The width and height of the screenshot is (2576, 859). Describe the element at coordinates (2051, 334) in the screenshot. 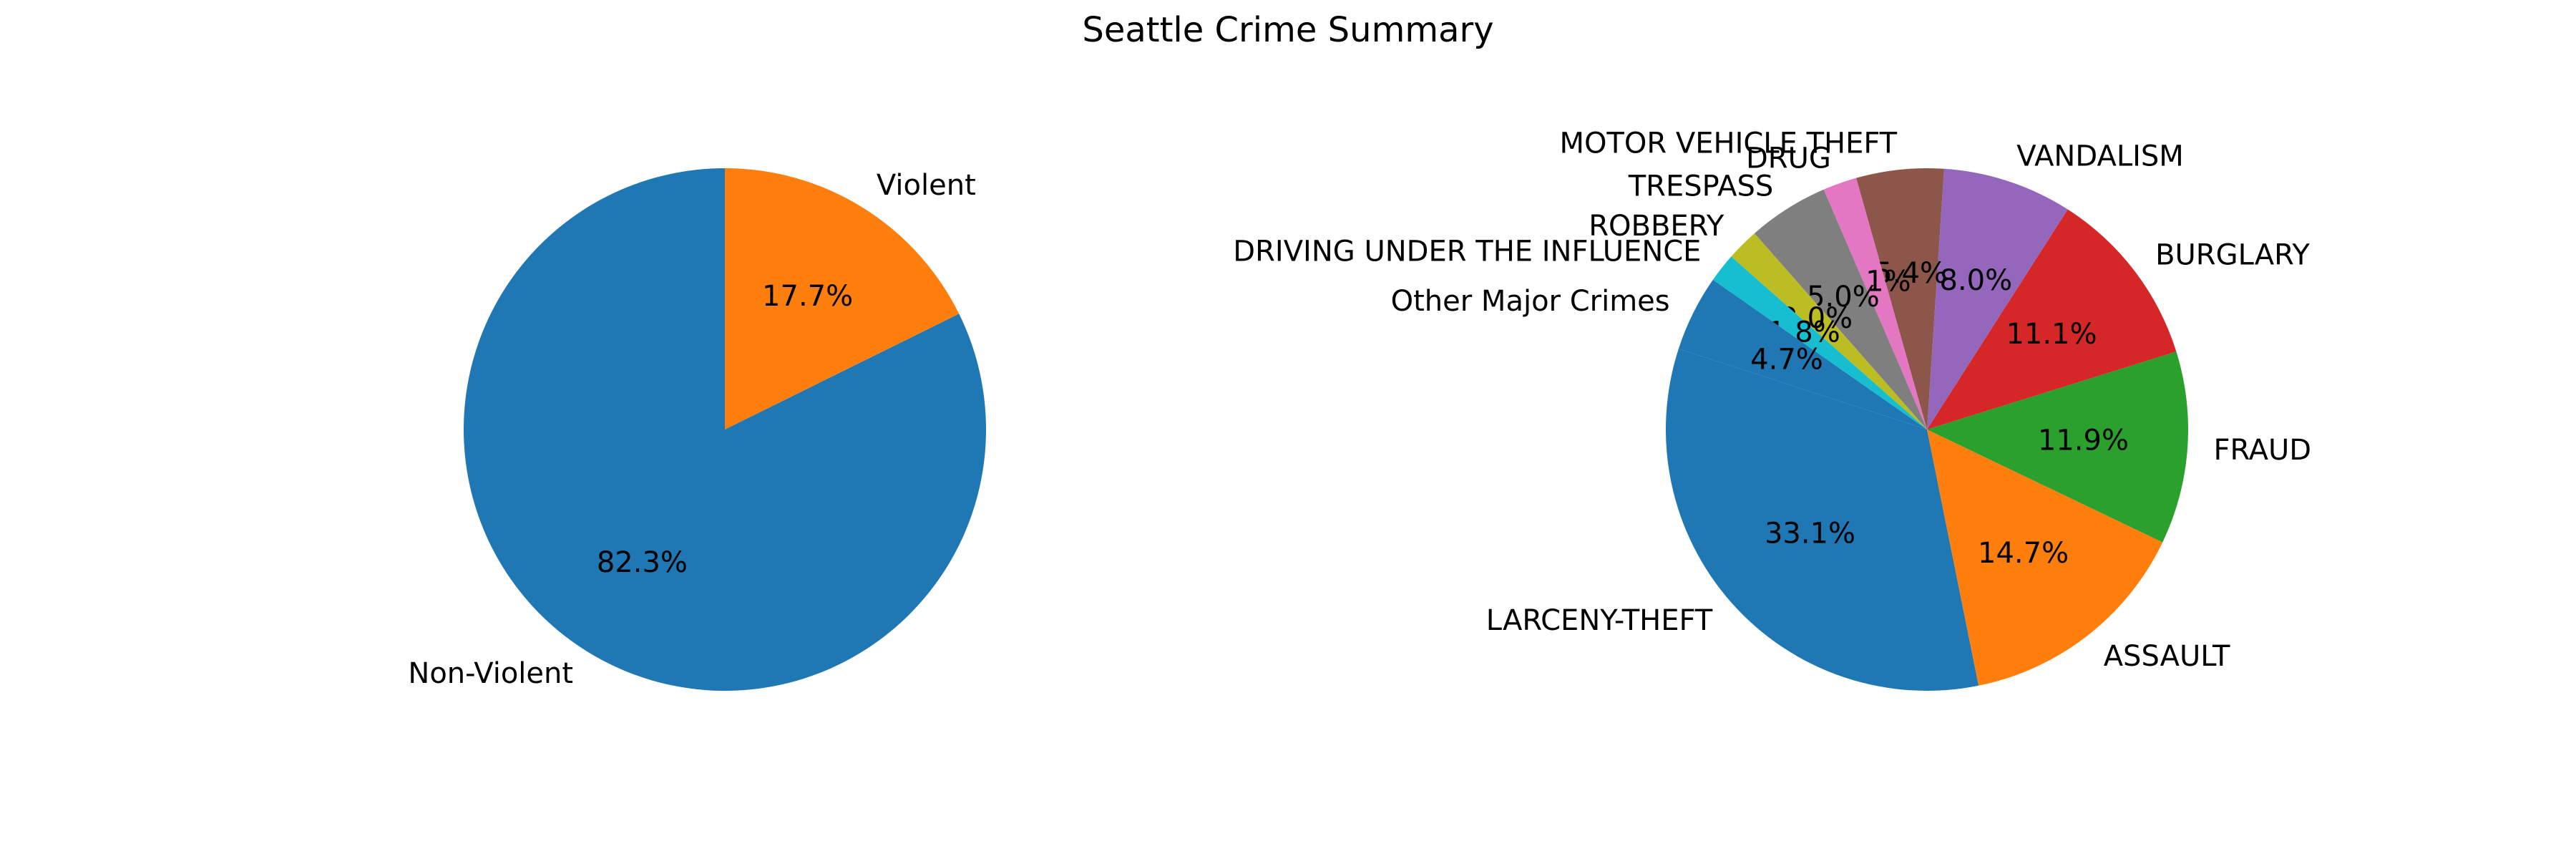

I see `pie1-value-burglary: 11.1%` at that location.